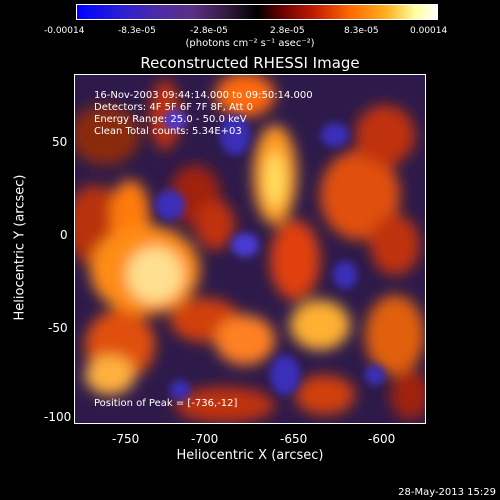 The image size is (500, 500). Describe the element at coordinates (205, 439) in the screenshot. I see `x-tick-label: -700` at that location.